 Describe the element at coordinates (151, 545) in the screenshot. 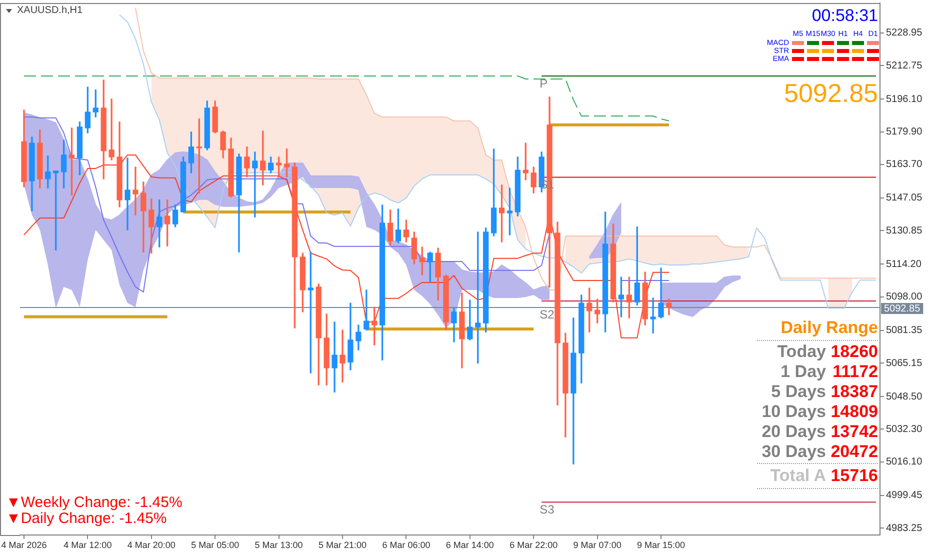

I see `x-tick-label: 4 Mar 20:00` at that location.